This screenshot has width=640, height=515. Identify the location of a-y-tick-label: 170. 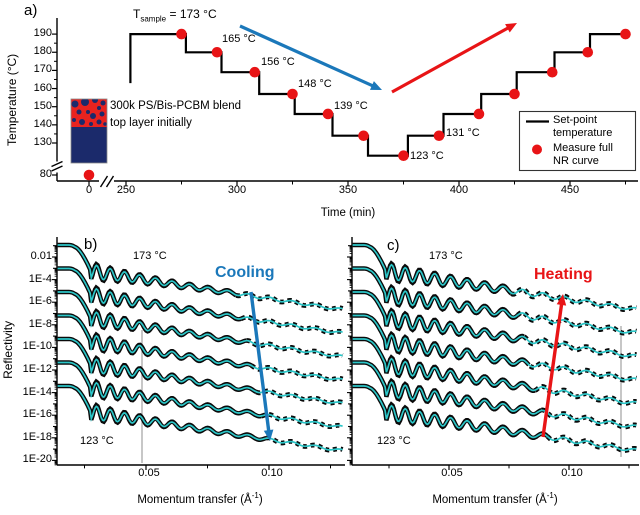
(42, 69).